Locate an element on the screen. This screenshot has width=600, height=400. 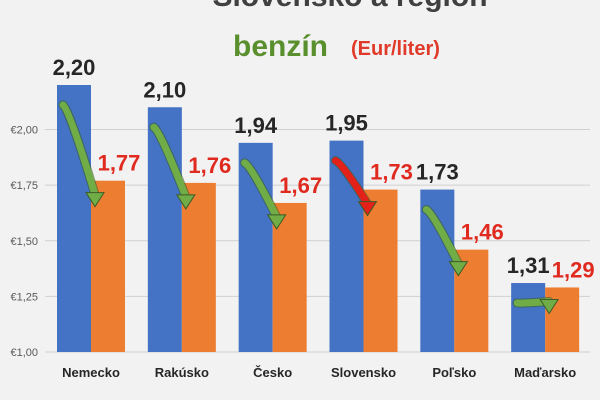
data-label-a: 1,73 is located at coordinates (437, 172).